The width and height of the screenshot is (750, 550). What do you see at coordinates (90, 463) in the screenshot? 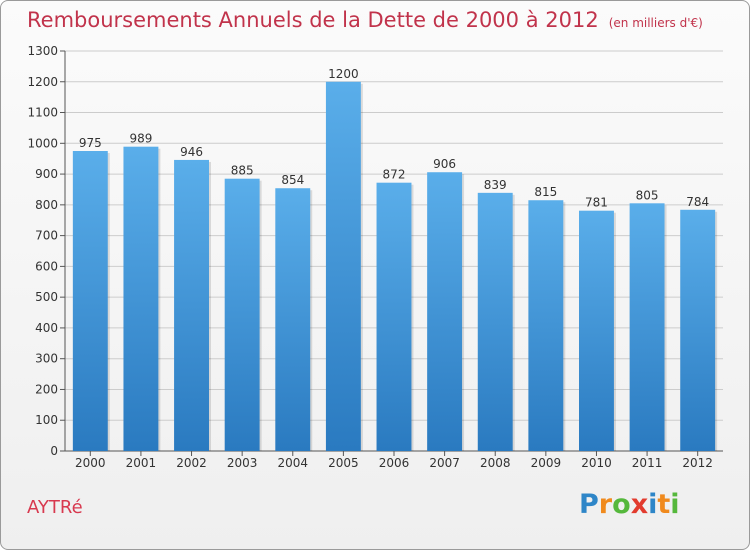
I see `x-tick-label: 2000` at bounding box center [90, 463].